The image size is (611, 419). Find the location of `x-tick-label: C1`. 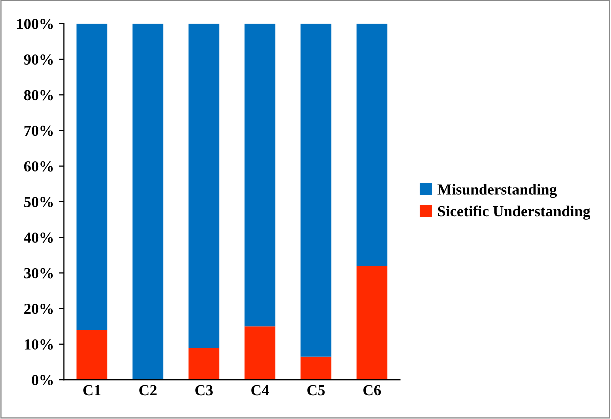

x-tick-label: C1 is located at coordinates (92, 390).